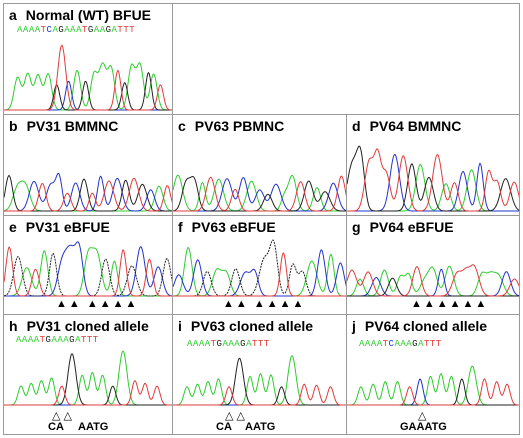 The height and width of the screenshot is (438, 523). I want to click on panel-title: PV64 BMMNC, so click(415, 126).